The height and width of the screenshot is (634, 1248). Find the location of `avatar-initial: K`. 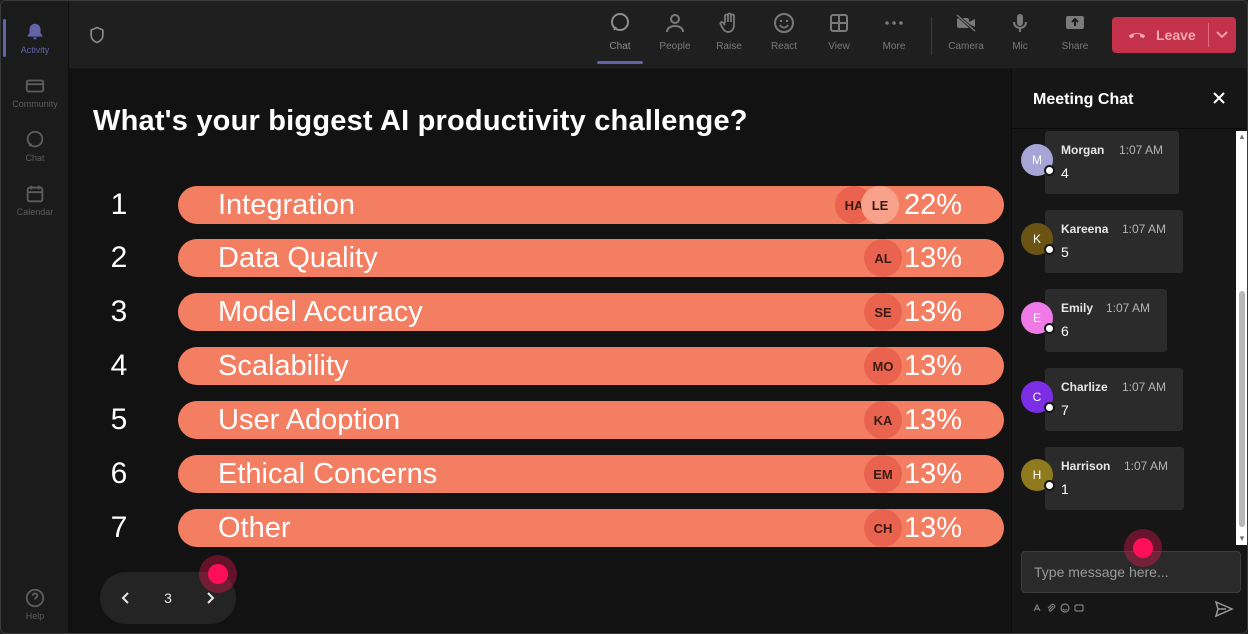

avatar-initial: K is located at coordinates (1036, 239).